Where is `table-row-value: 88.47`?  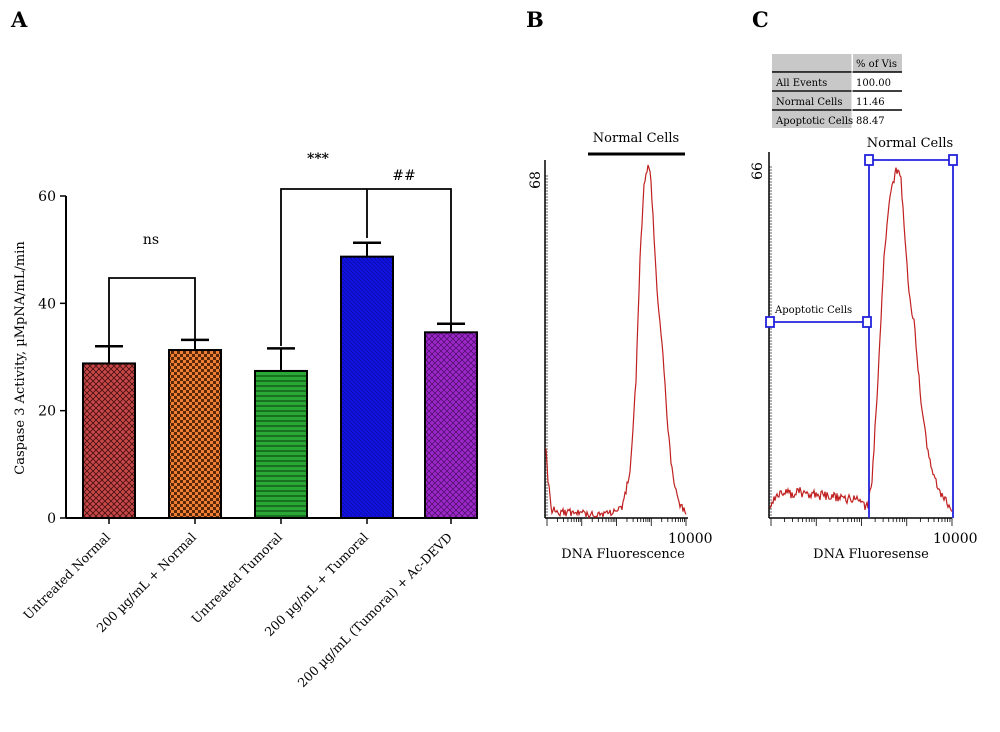
table-row-value: 88.47 is located at coordinates (870, 121).